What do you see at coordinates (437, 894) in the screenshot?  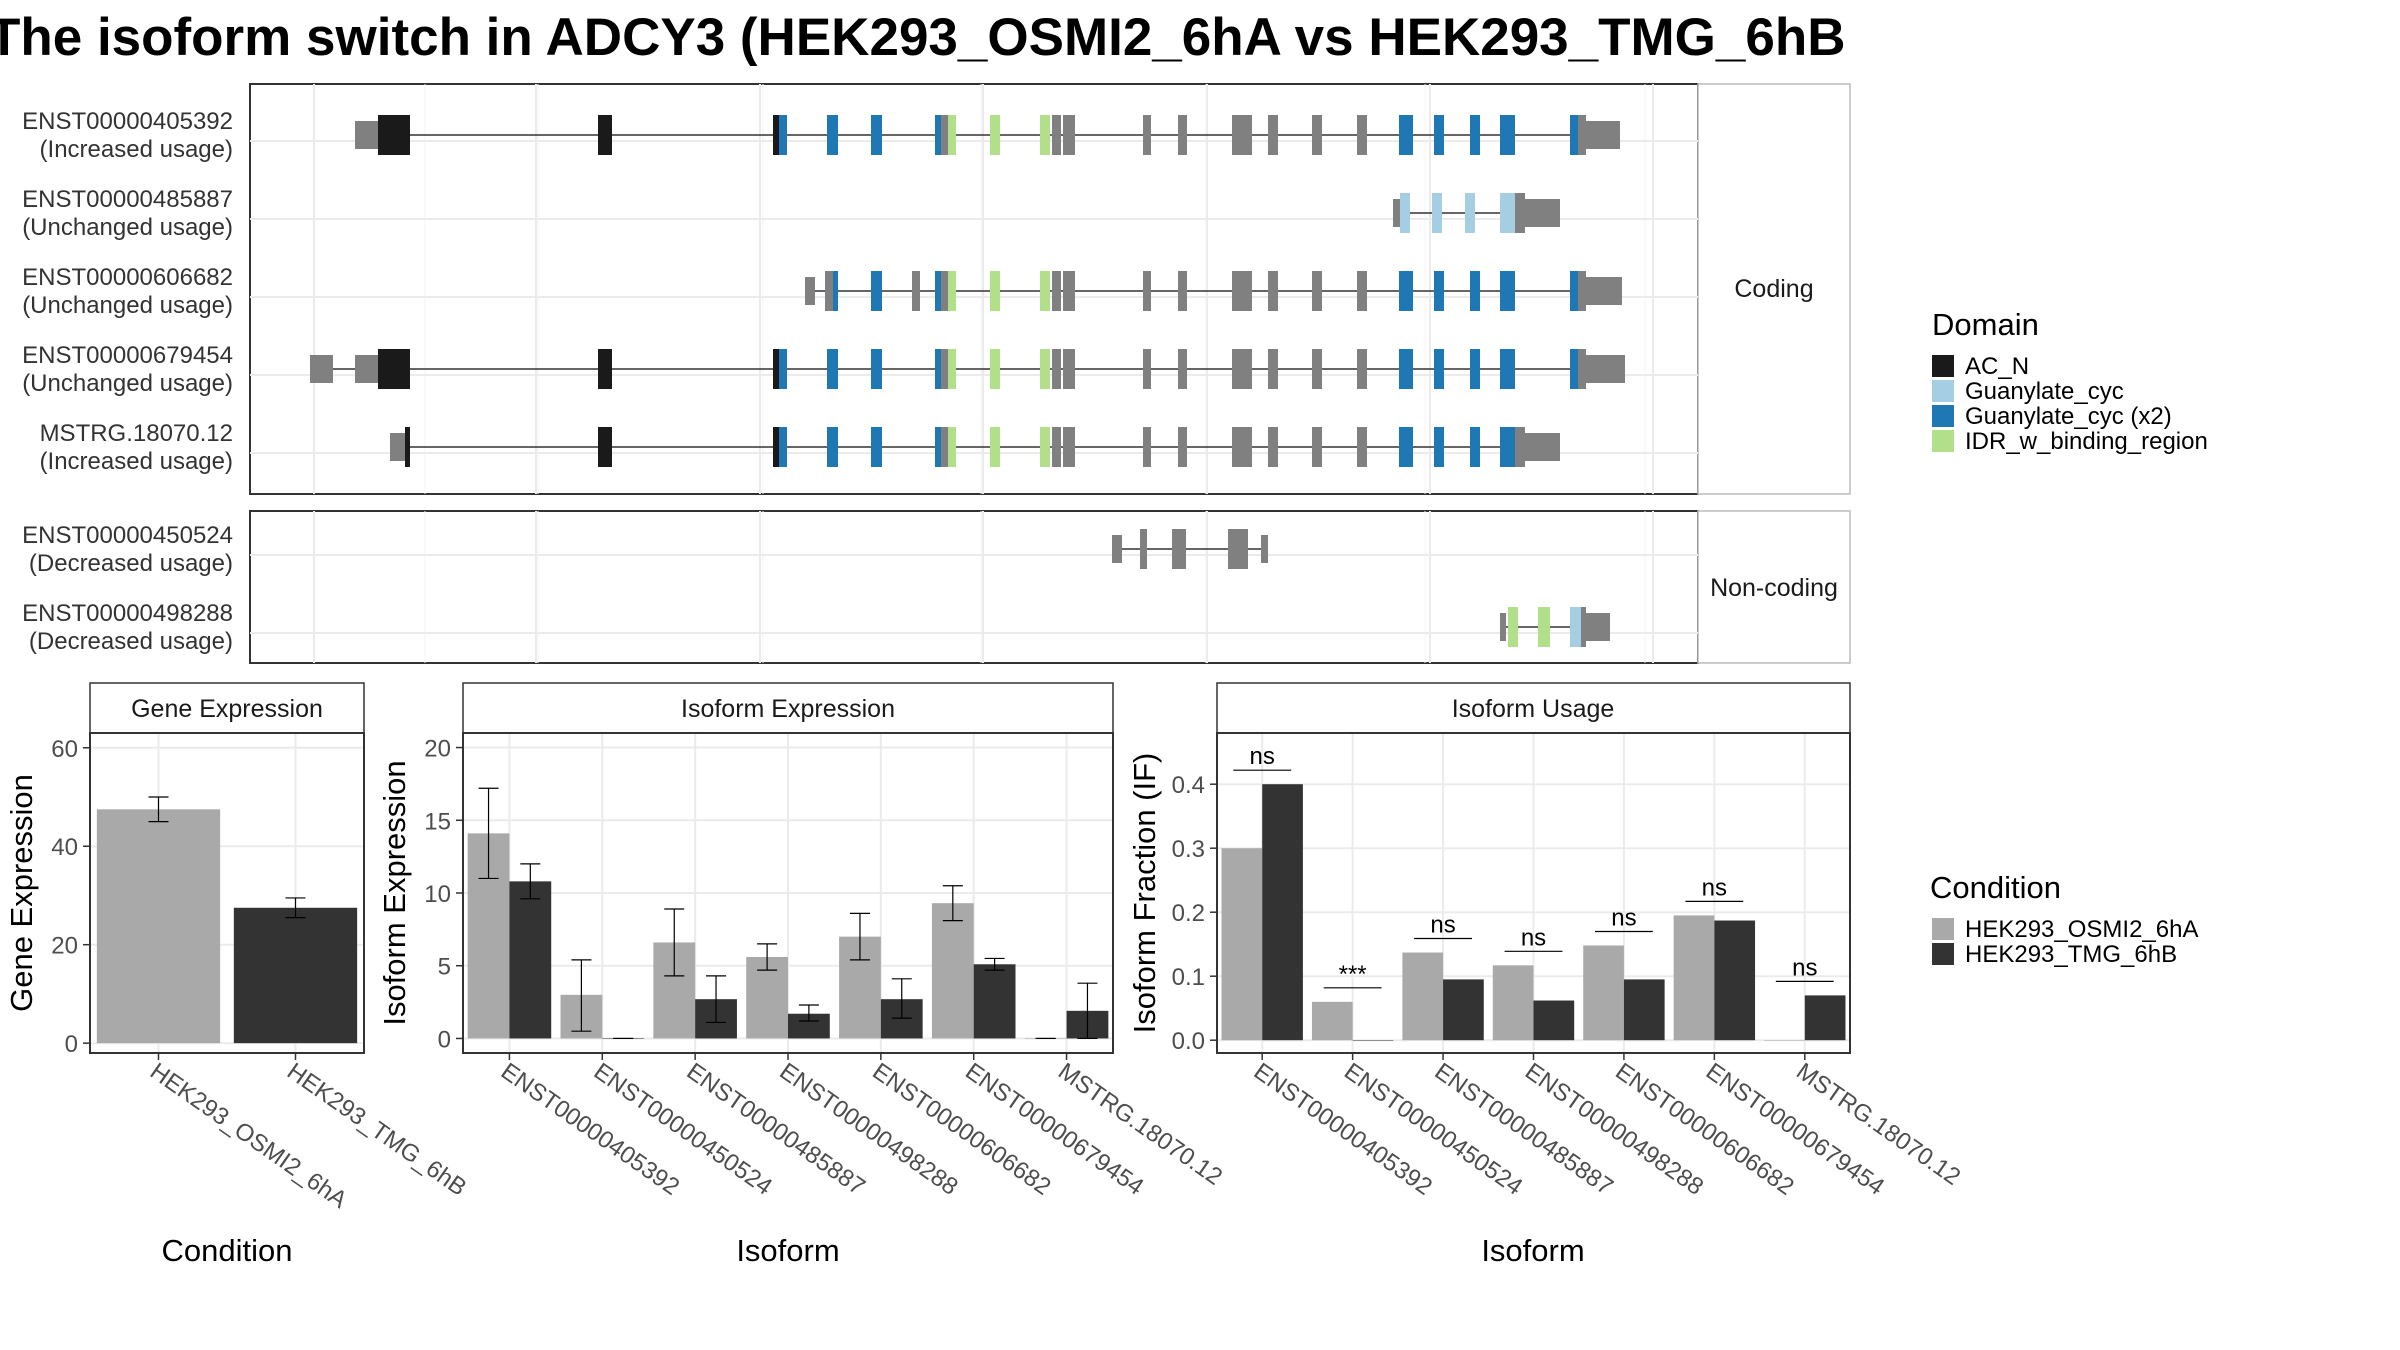 I see `y-tick-label: 10` at bounding box center [437, 894].